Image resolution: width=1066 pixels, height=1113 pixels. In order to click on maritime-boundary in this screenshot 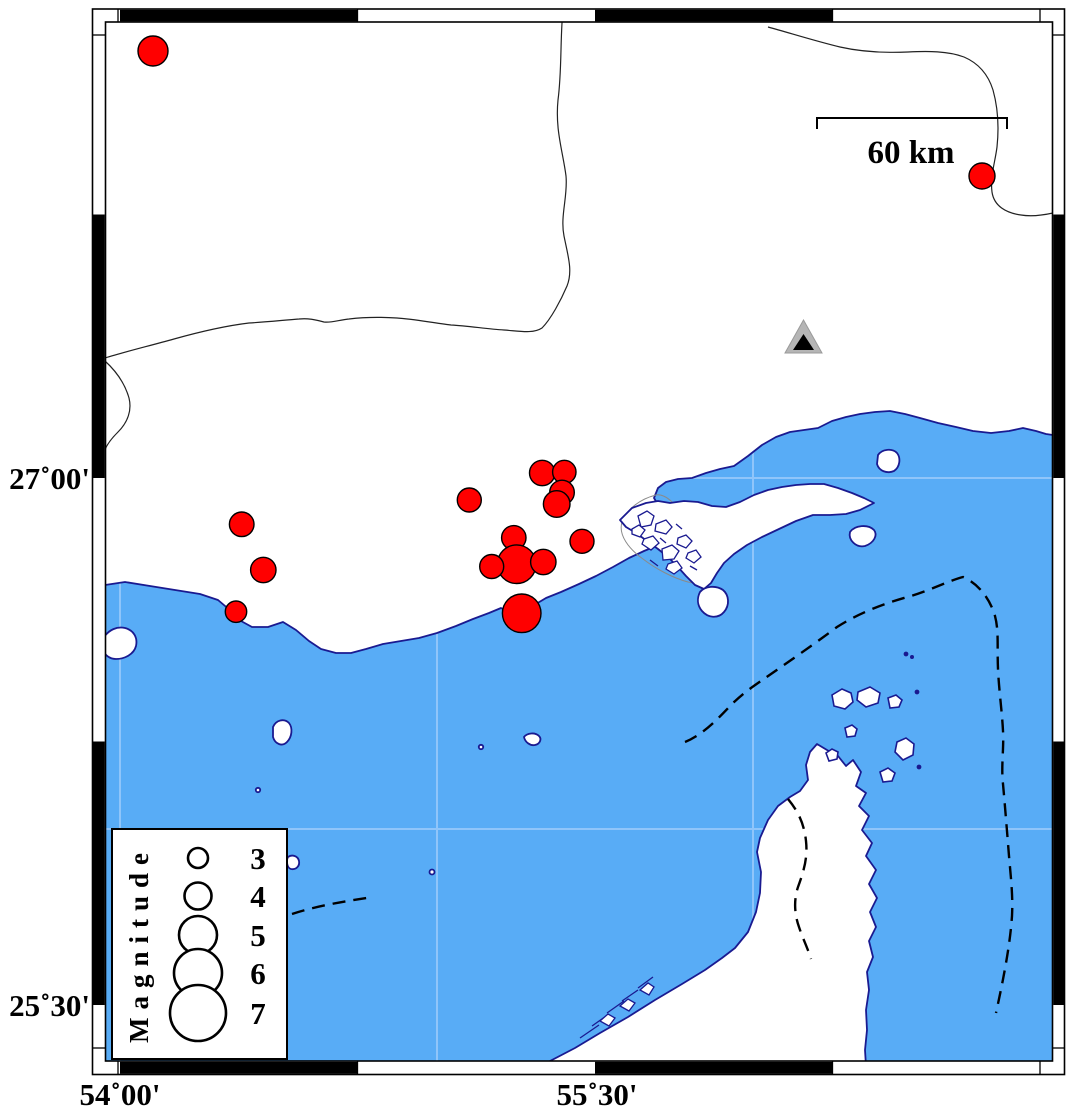, I will do `click(849, 794)`.